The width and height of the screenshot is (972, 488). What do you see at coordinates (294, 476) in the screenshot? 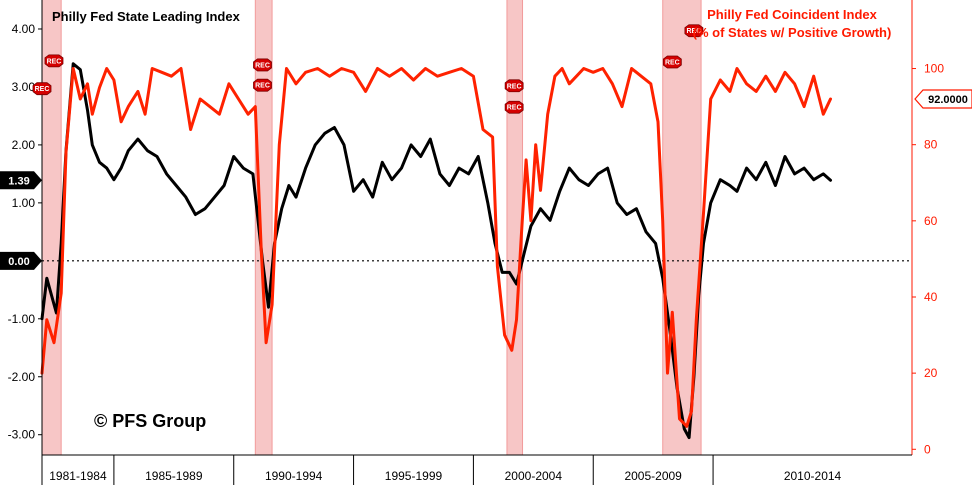
I see `x-axis-period-label: 1990-1994` at bounding box center [294, 476].